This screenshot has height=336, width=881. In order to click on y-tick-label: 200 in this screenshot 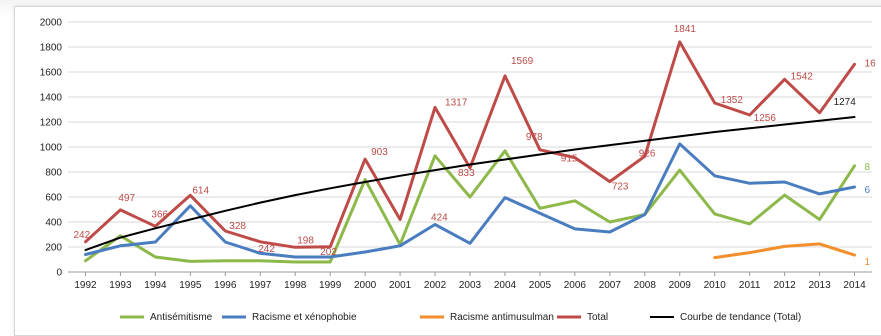, I will do `click(53, 248)`.